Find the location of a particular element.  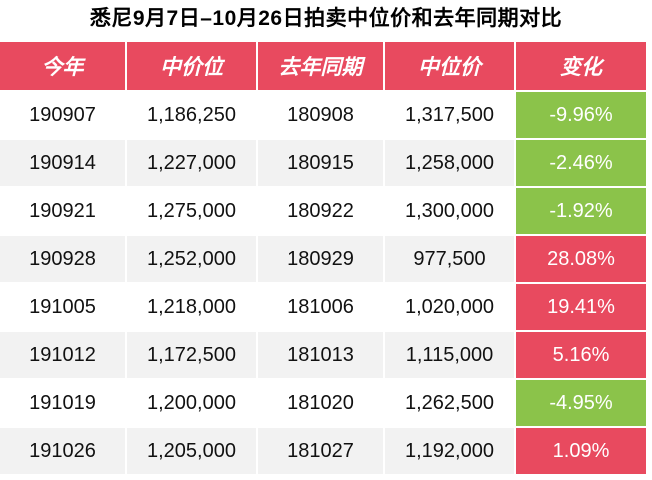

header-row: 今年 中价位 去年同期 中位价 变化 is located at coordinates (323, 67).